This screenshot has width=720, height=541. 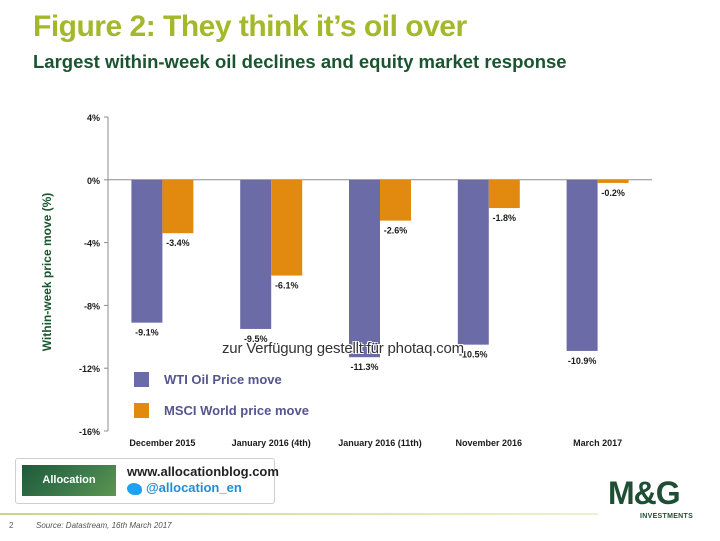 I want to click on twitter-handle-link: @allocation_en, so click(x=194, y=487).